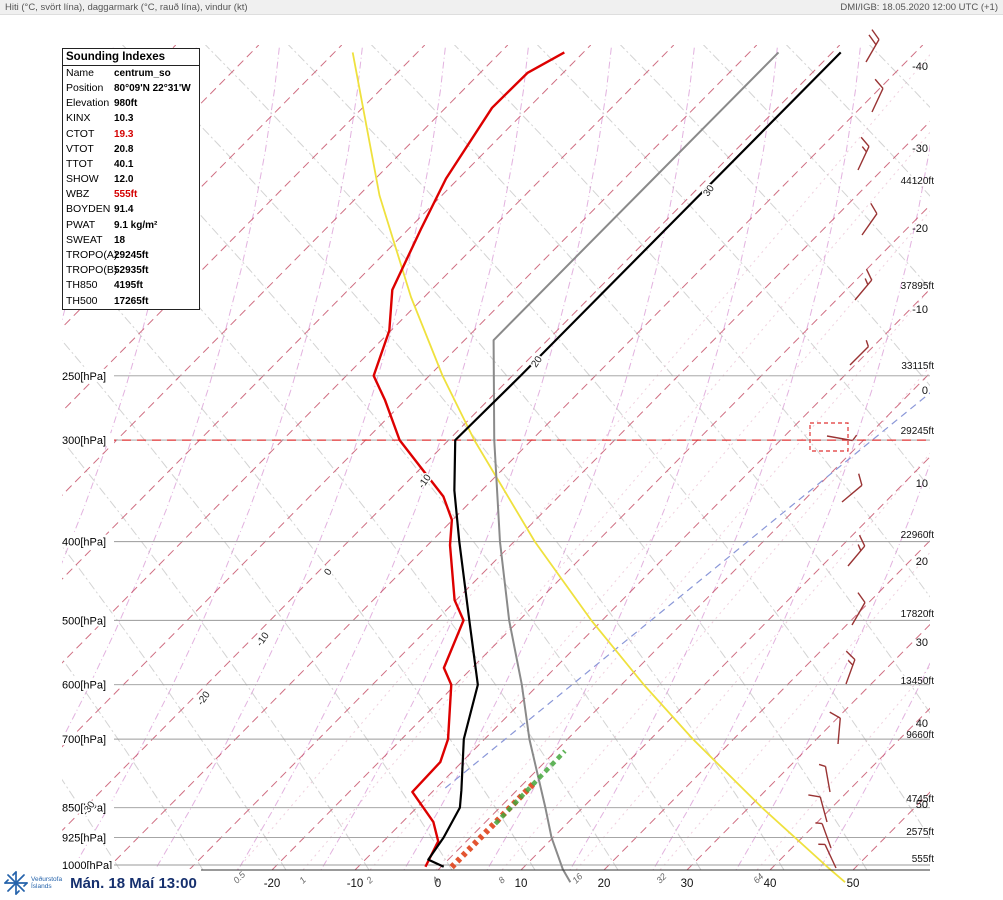  Describe the element at coordinates (918, 431) in the screenshot. I see `altitude-label: 29245ft` at that location.